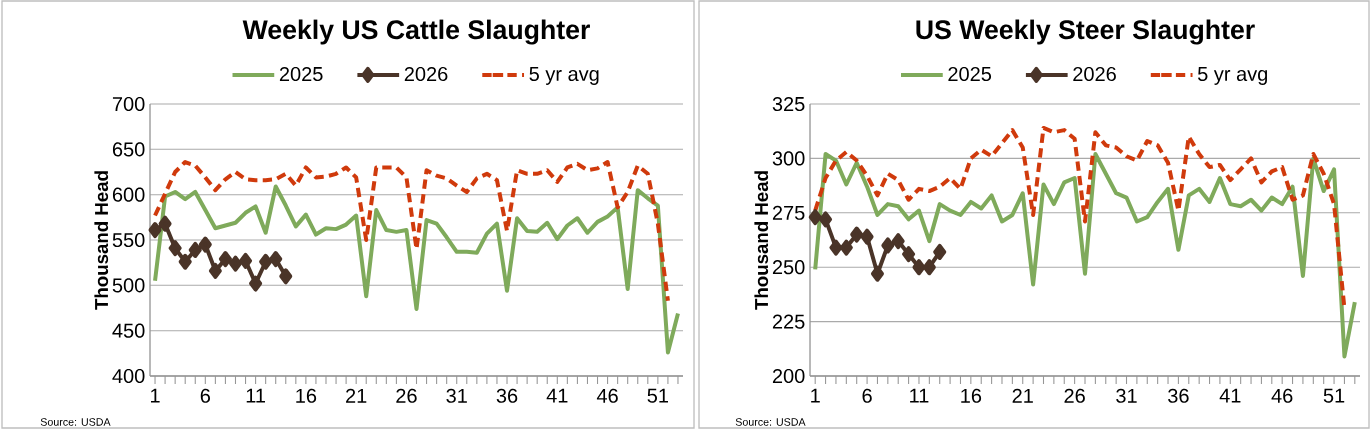 The height and width of the screenshot is (429, 1371). Describe the element at coordinates (128, 240) in the screenshot. I see `y-tick-label: 550` at that location.